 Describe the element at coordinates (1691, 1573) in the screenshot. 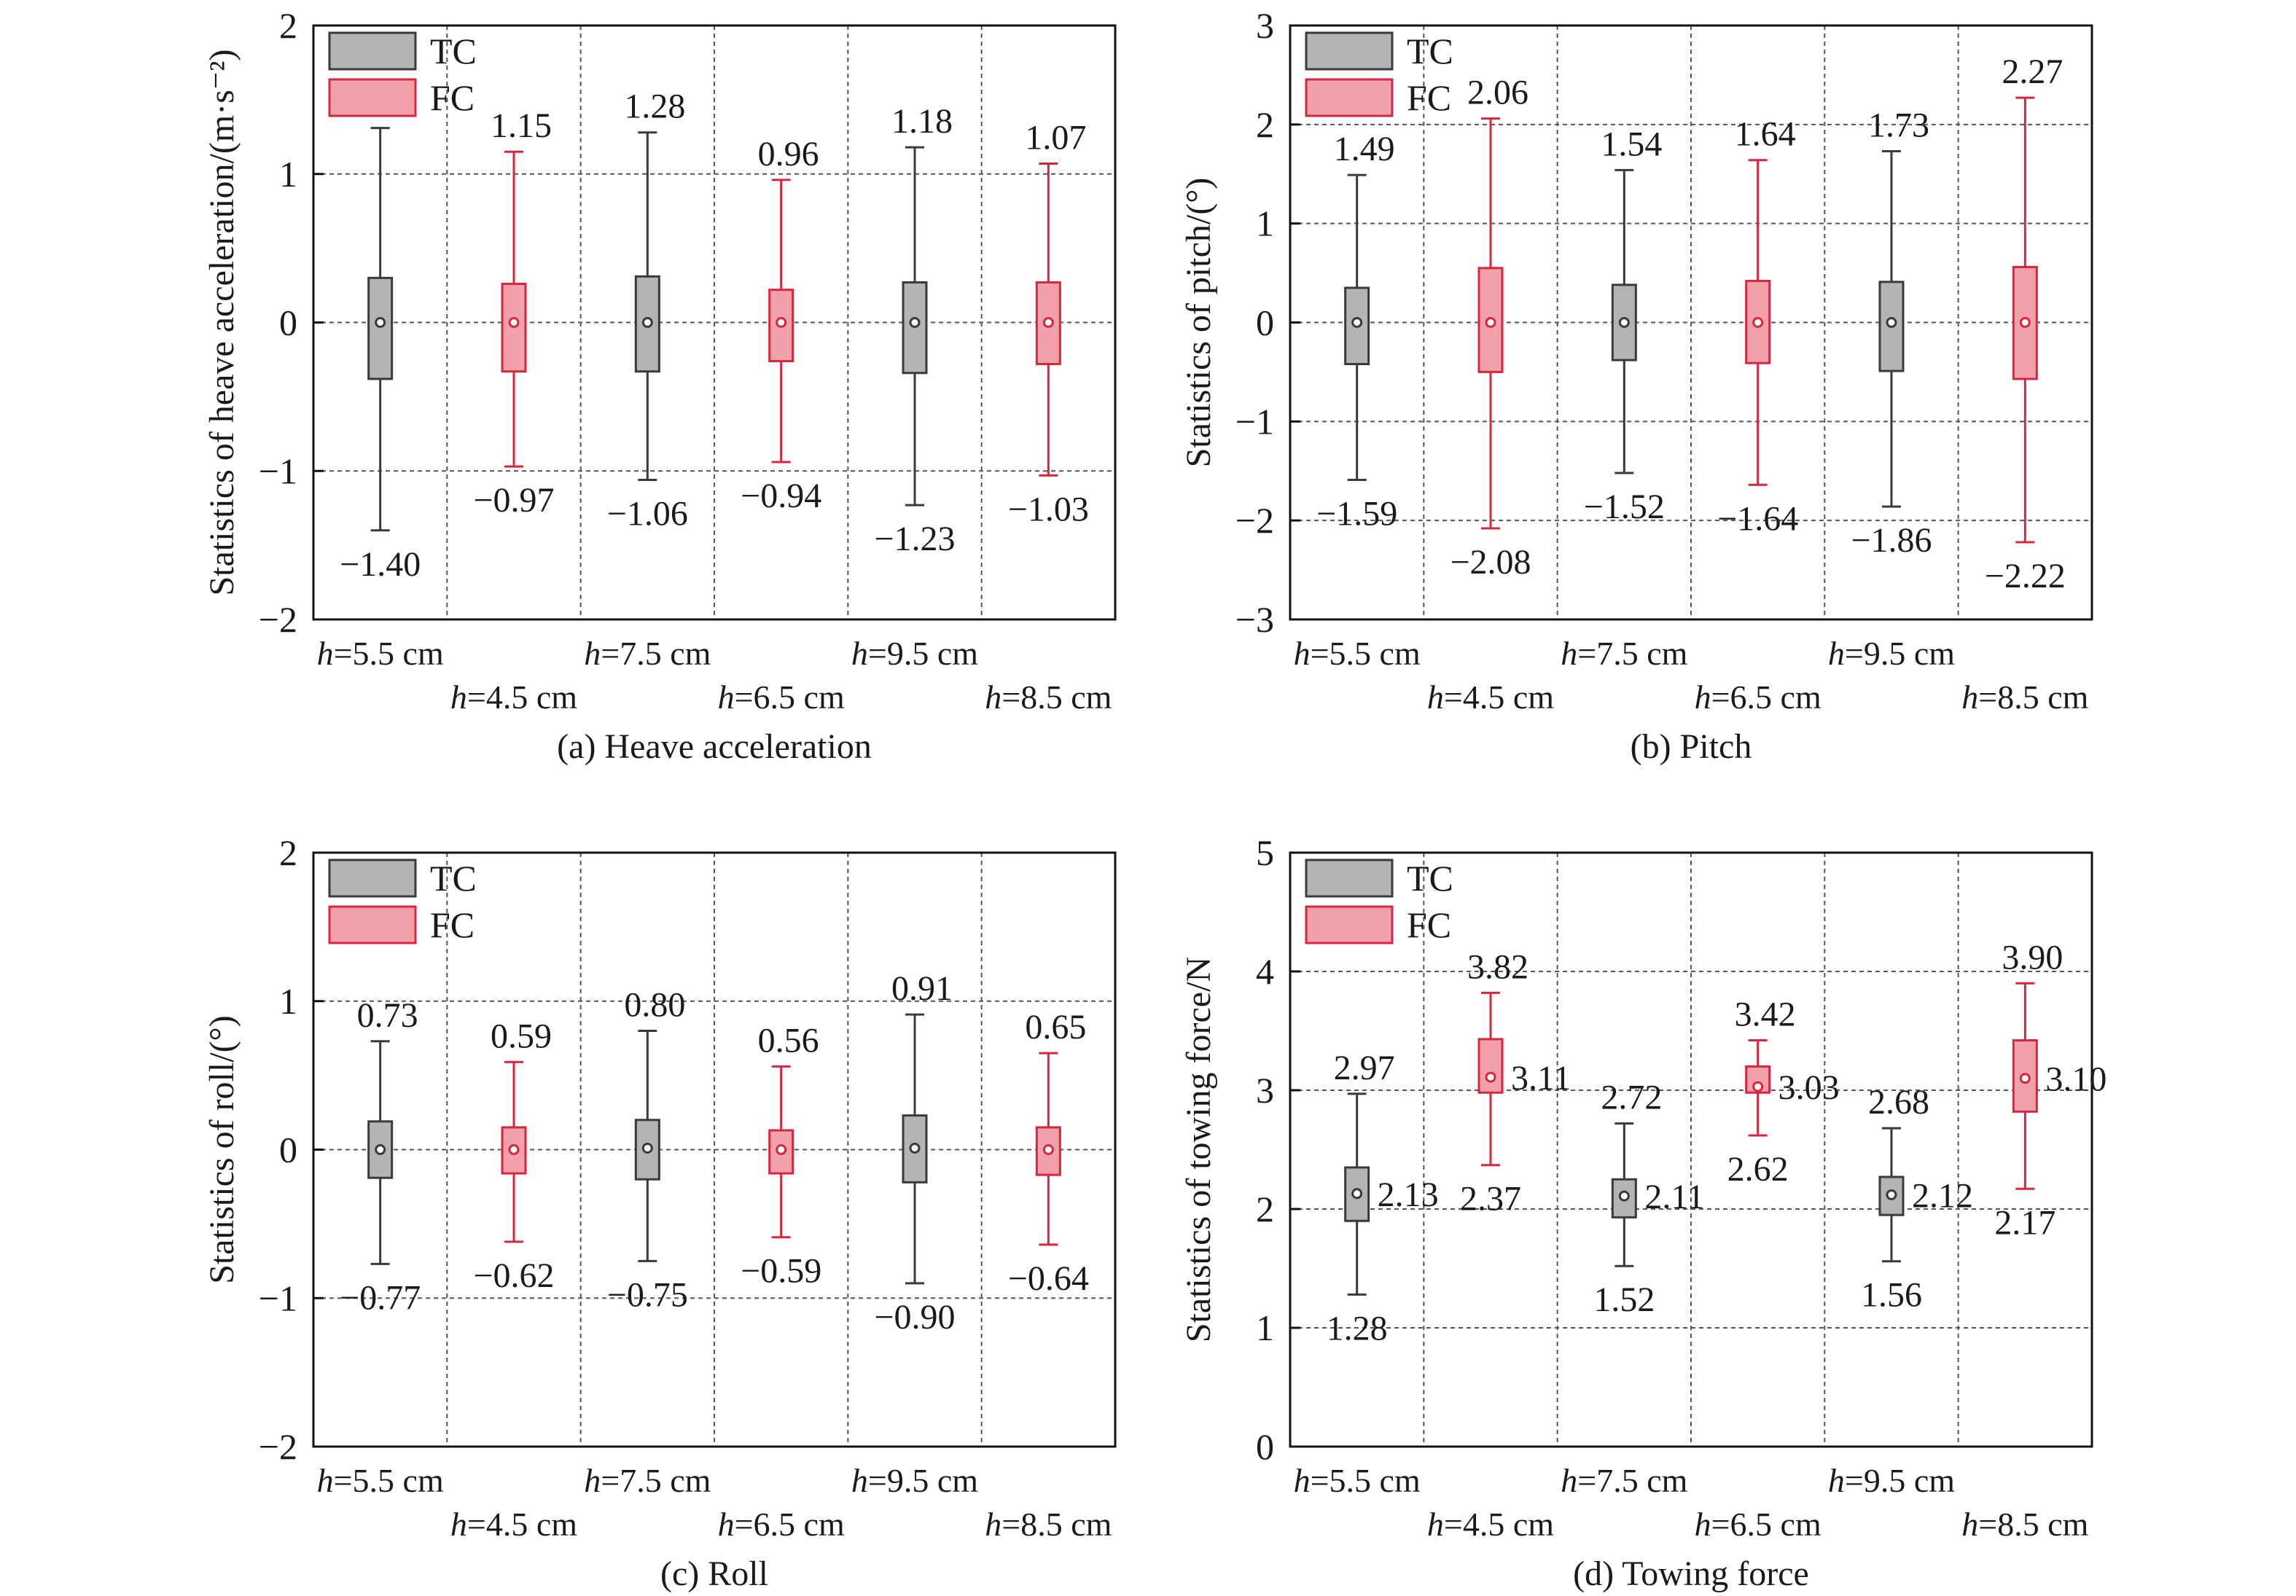

I see `panel-caption: (d) Towing force` at that location.